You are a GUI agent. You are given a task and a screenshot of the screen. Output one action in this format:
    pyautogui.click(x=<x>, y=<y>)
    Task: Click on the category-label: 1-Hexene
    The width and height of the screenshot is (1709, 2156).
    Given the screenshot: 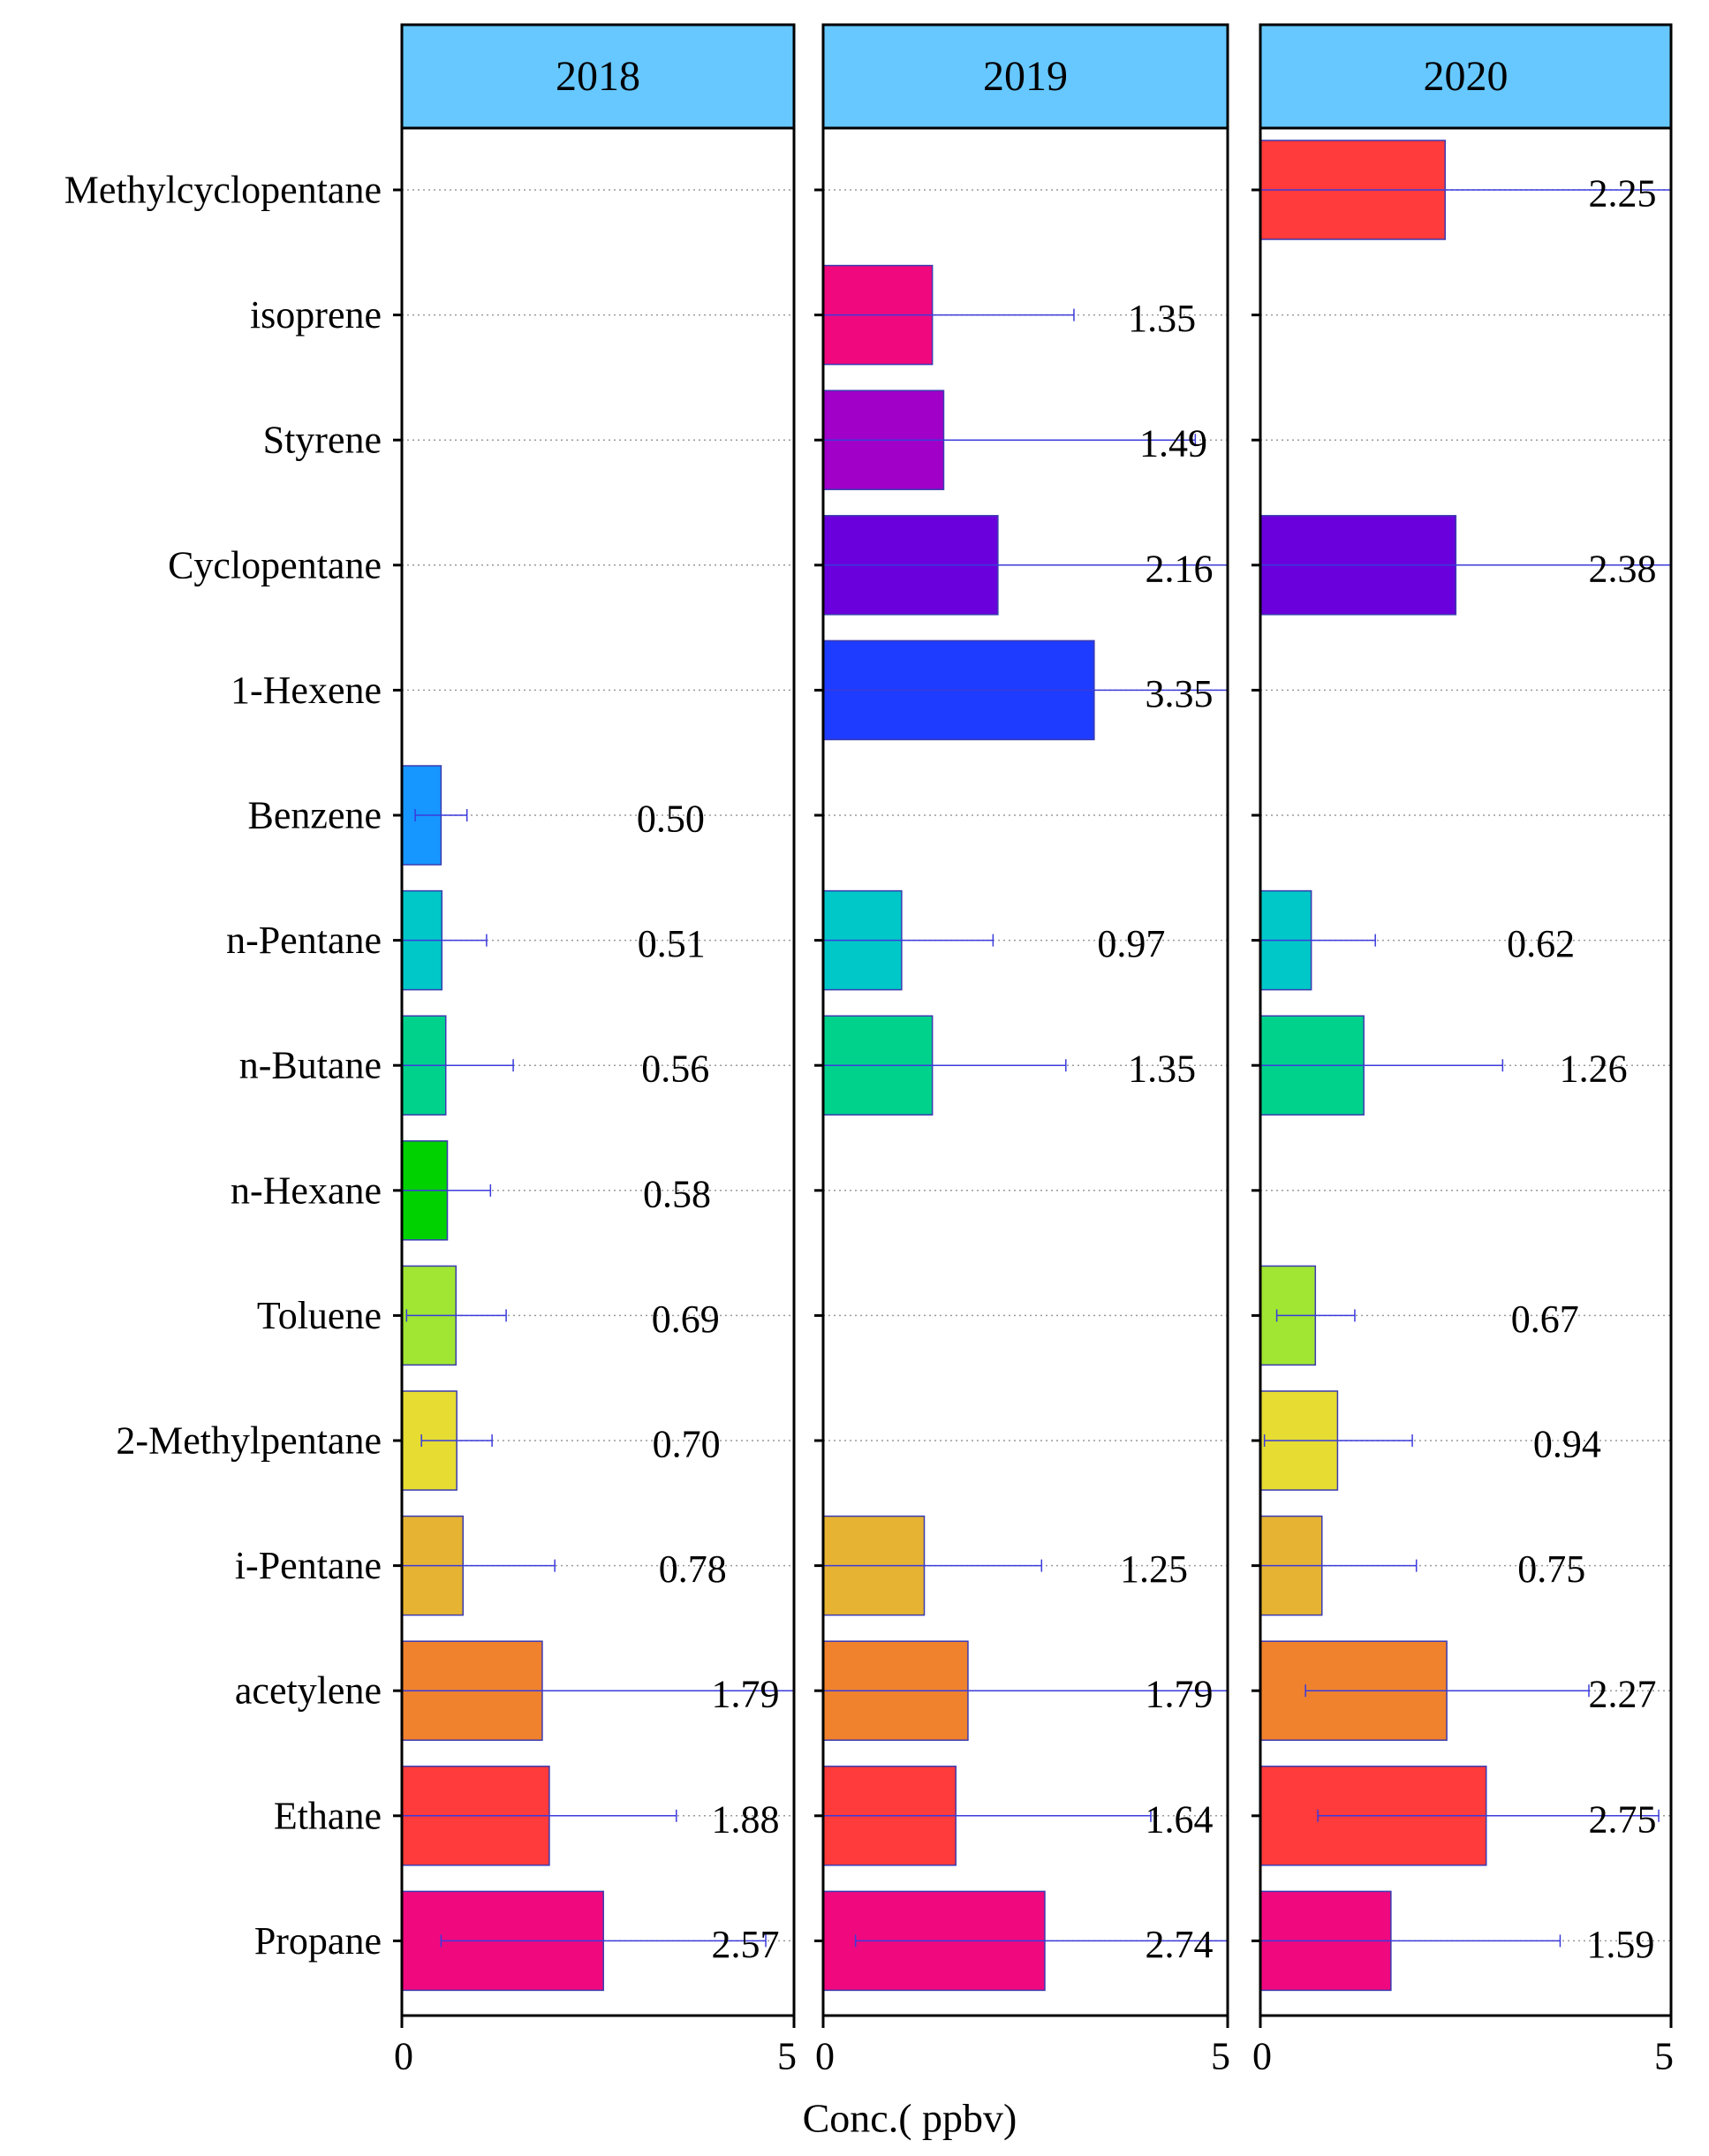 What is the action you would take?
    pyautogui.click(x=306, y=690)
    